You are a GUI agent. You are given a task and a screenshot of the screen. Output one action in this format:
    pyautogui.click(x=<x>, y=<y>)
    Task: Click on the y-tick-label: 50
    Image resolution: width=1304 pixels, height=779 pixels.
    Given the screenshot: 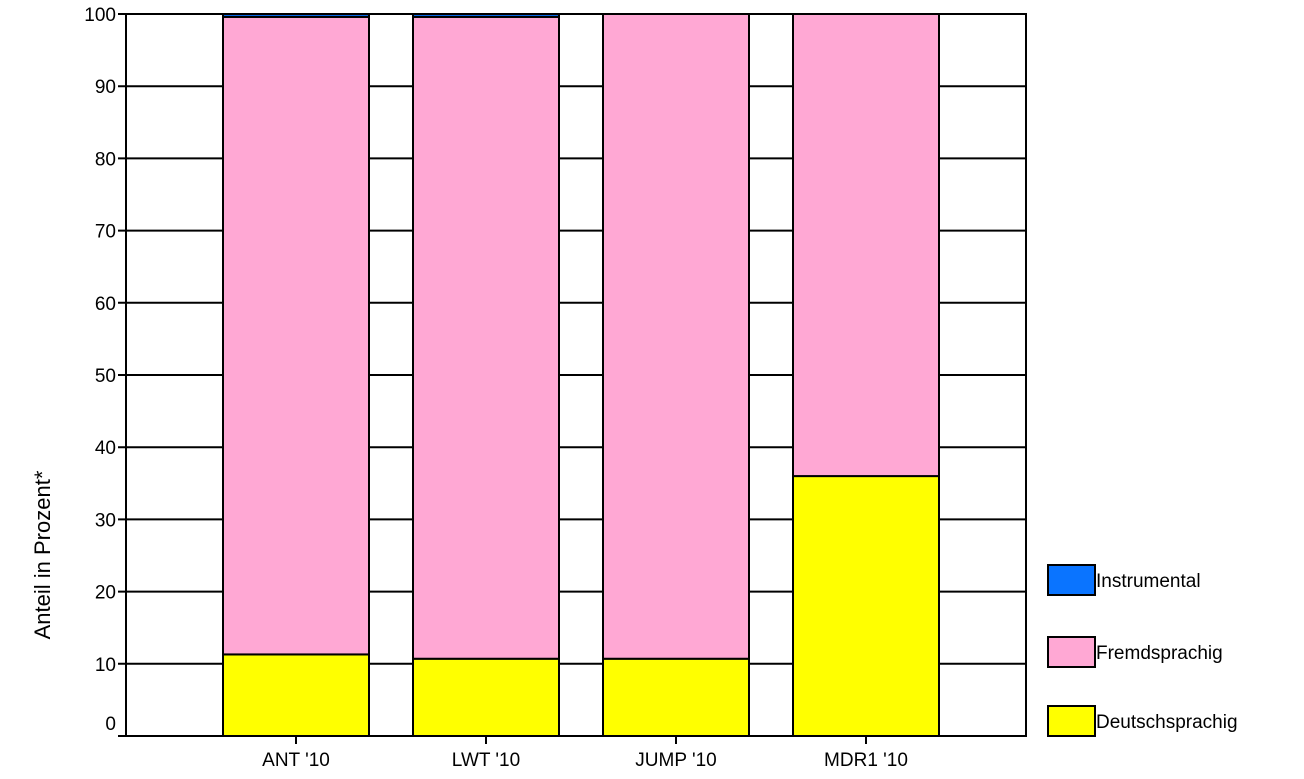 What is the action you would take?
    pyautogui.click(x=105, y=376)
    